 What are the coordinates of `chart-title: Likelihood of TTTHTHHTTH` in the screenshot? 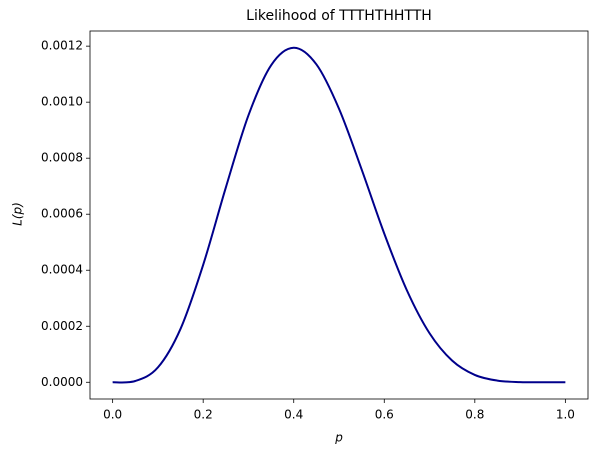 It's located at (339, 16).